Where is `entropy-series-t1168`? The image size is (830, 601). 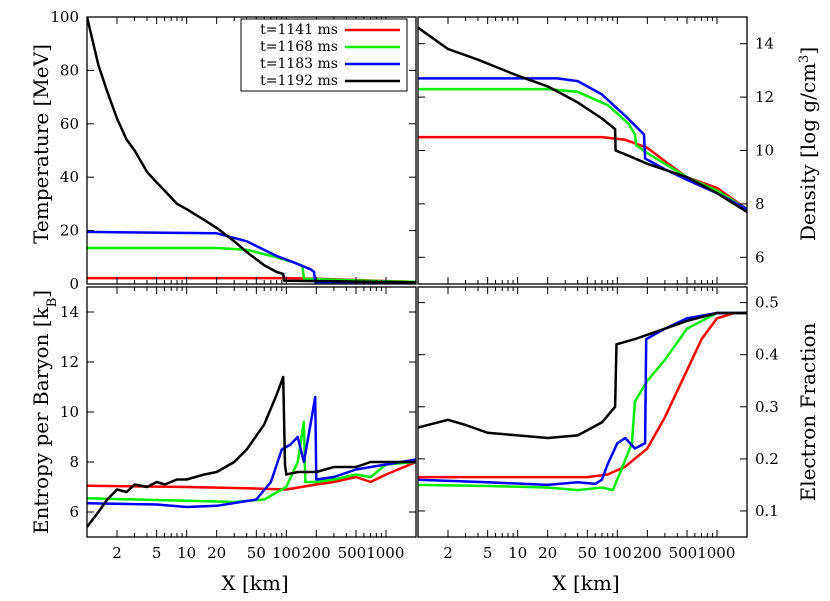
entropy-series-t1168 is located at coordinates (251, 462).